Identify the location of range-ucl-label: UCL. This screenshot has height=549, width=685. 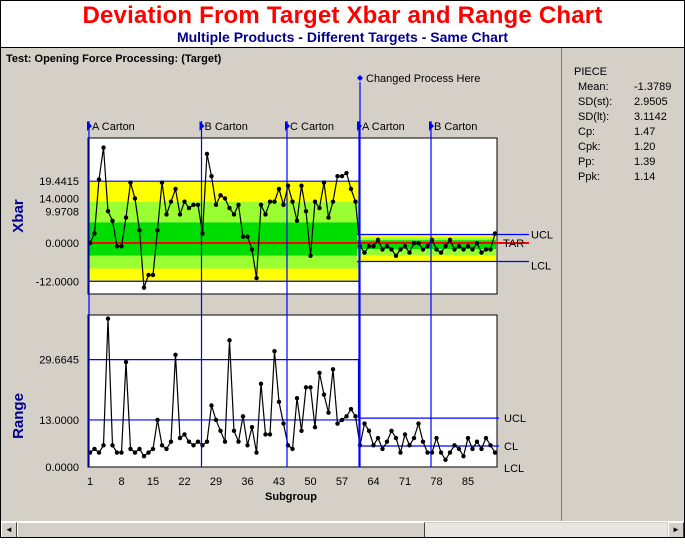
(515, 419).